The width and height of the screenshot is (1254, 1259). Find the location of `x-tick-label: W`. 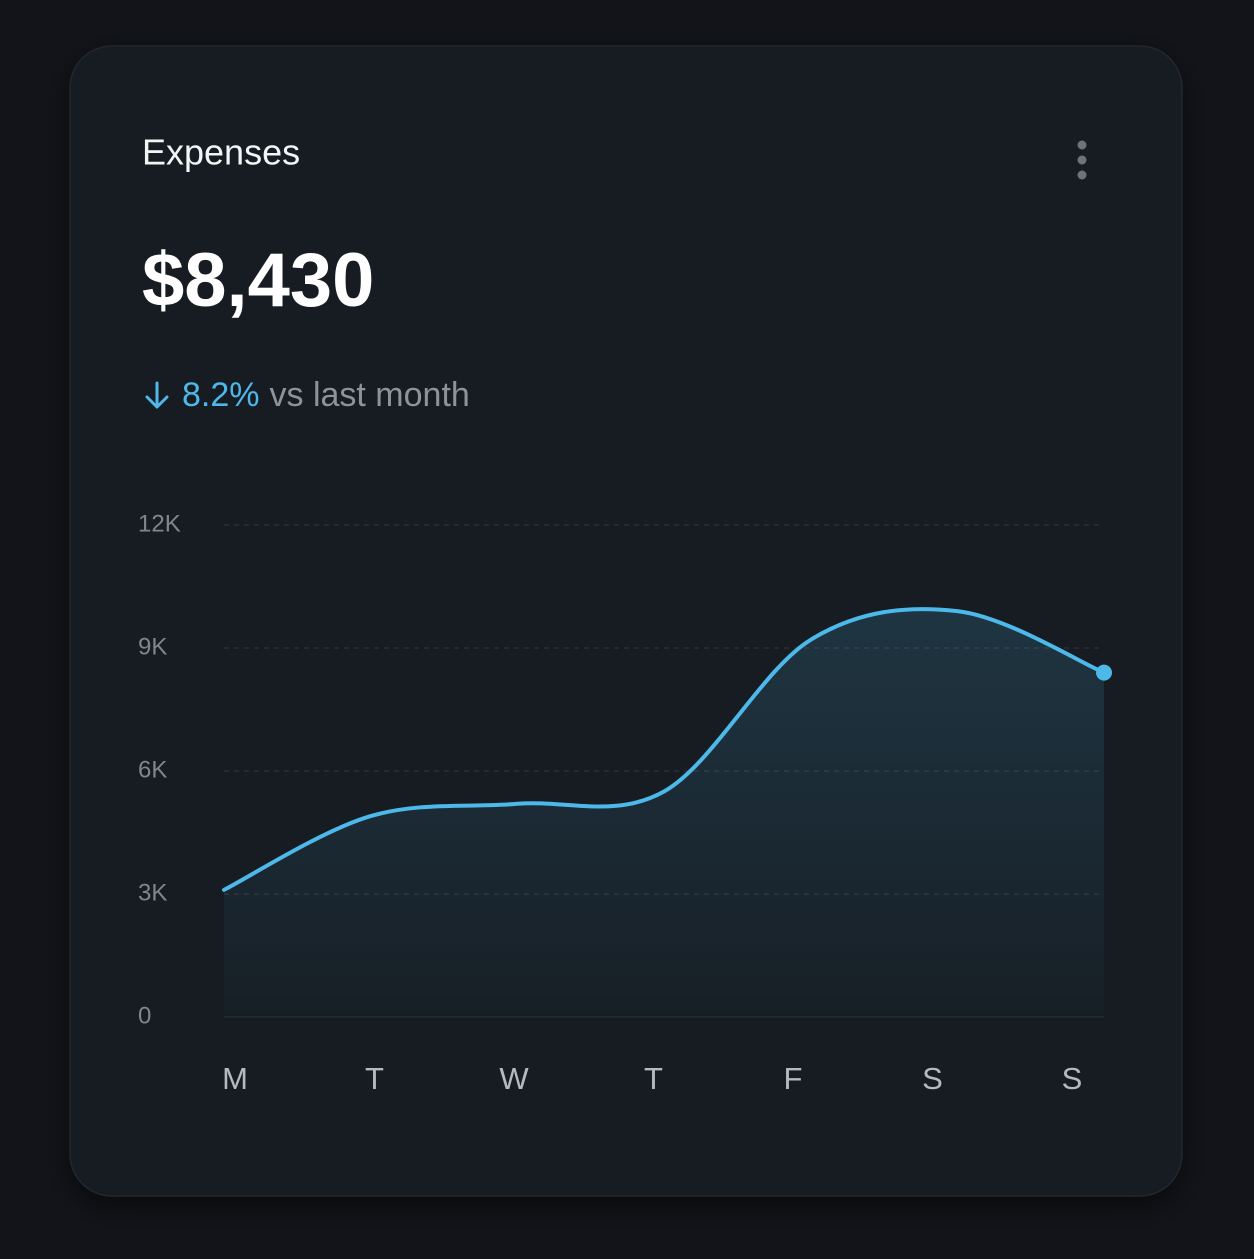

x-tick-label: W is located at coordinates (514, 1078).